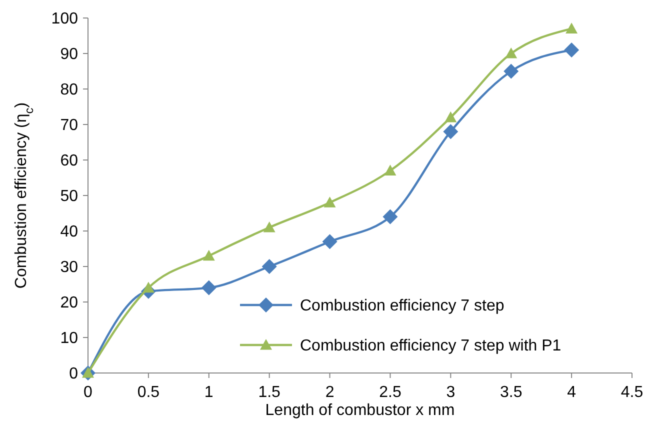 This screenshot has height=423, width=651. I want to click on x-tick-label: 3, so click(451, 392).